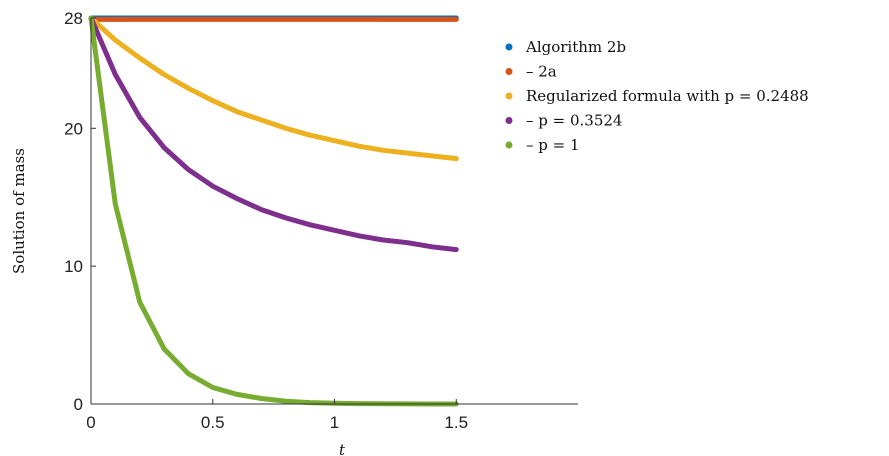 The image size is (889, 456). What do you see at coordinates (73, 18) in the screenshot?
I see `y-tick-label: 28` at bounding box center [73, 18].